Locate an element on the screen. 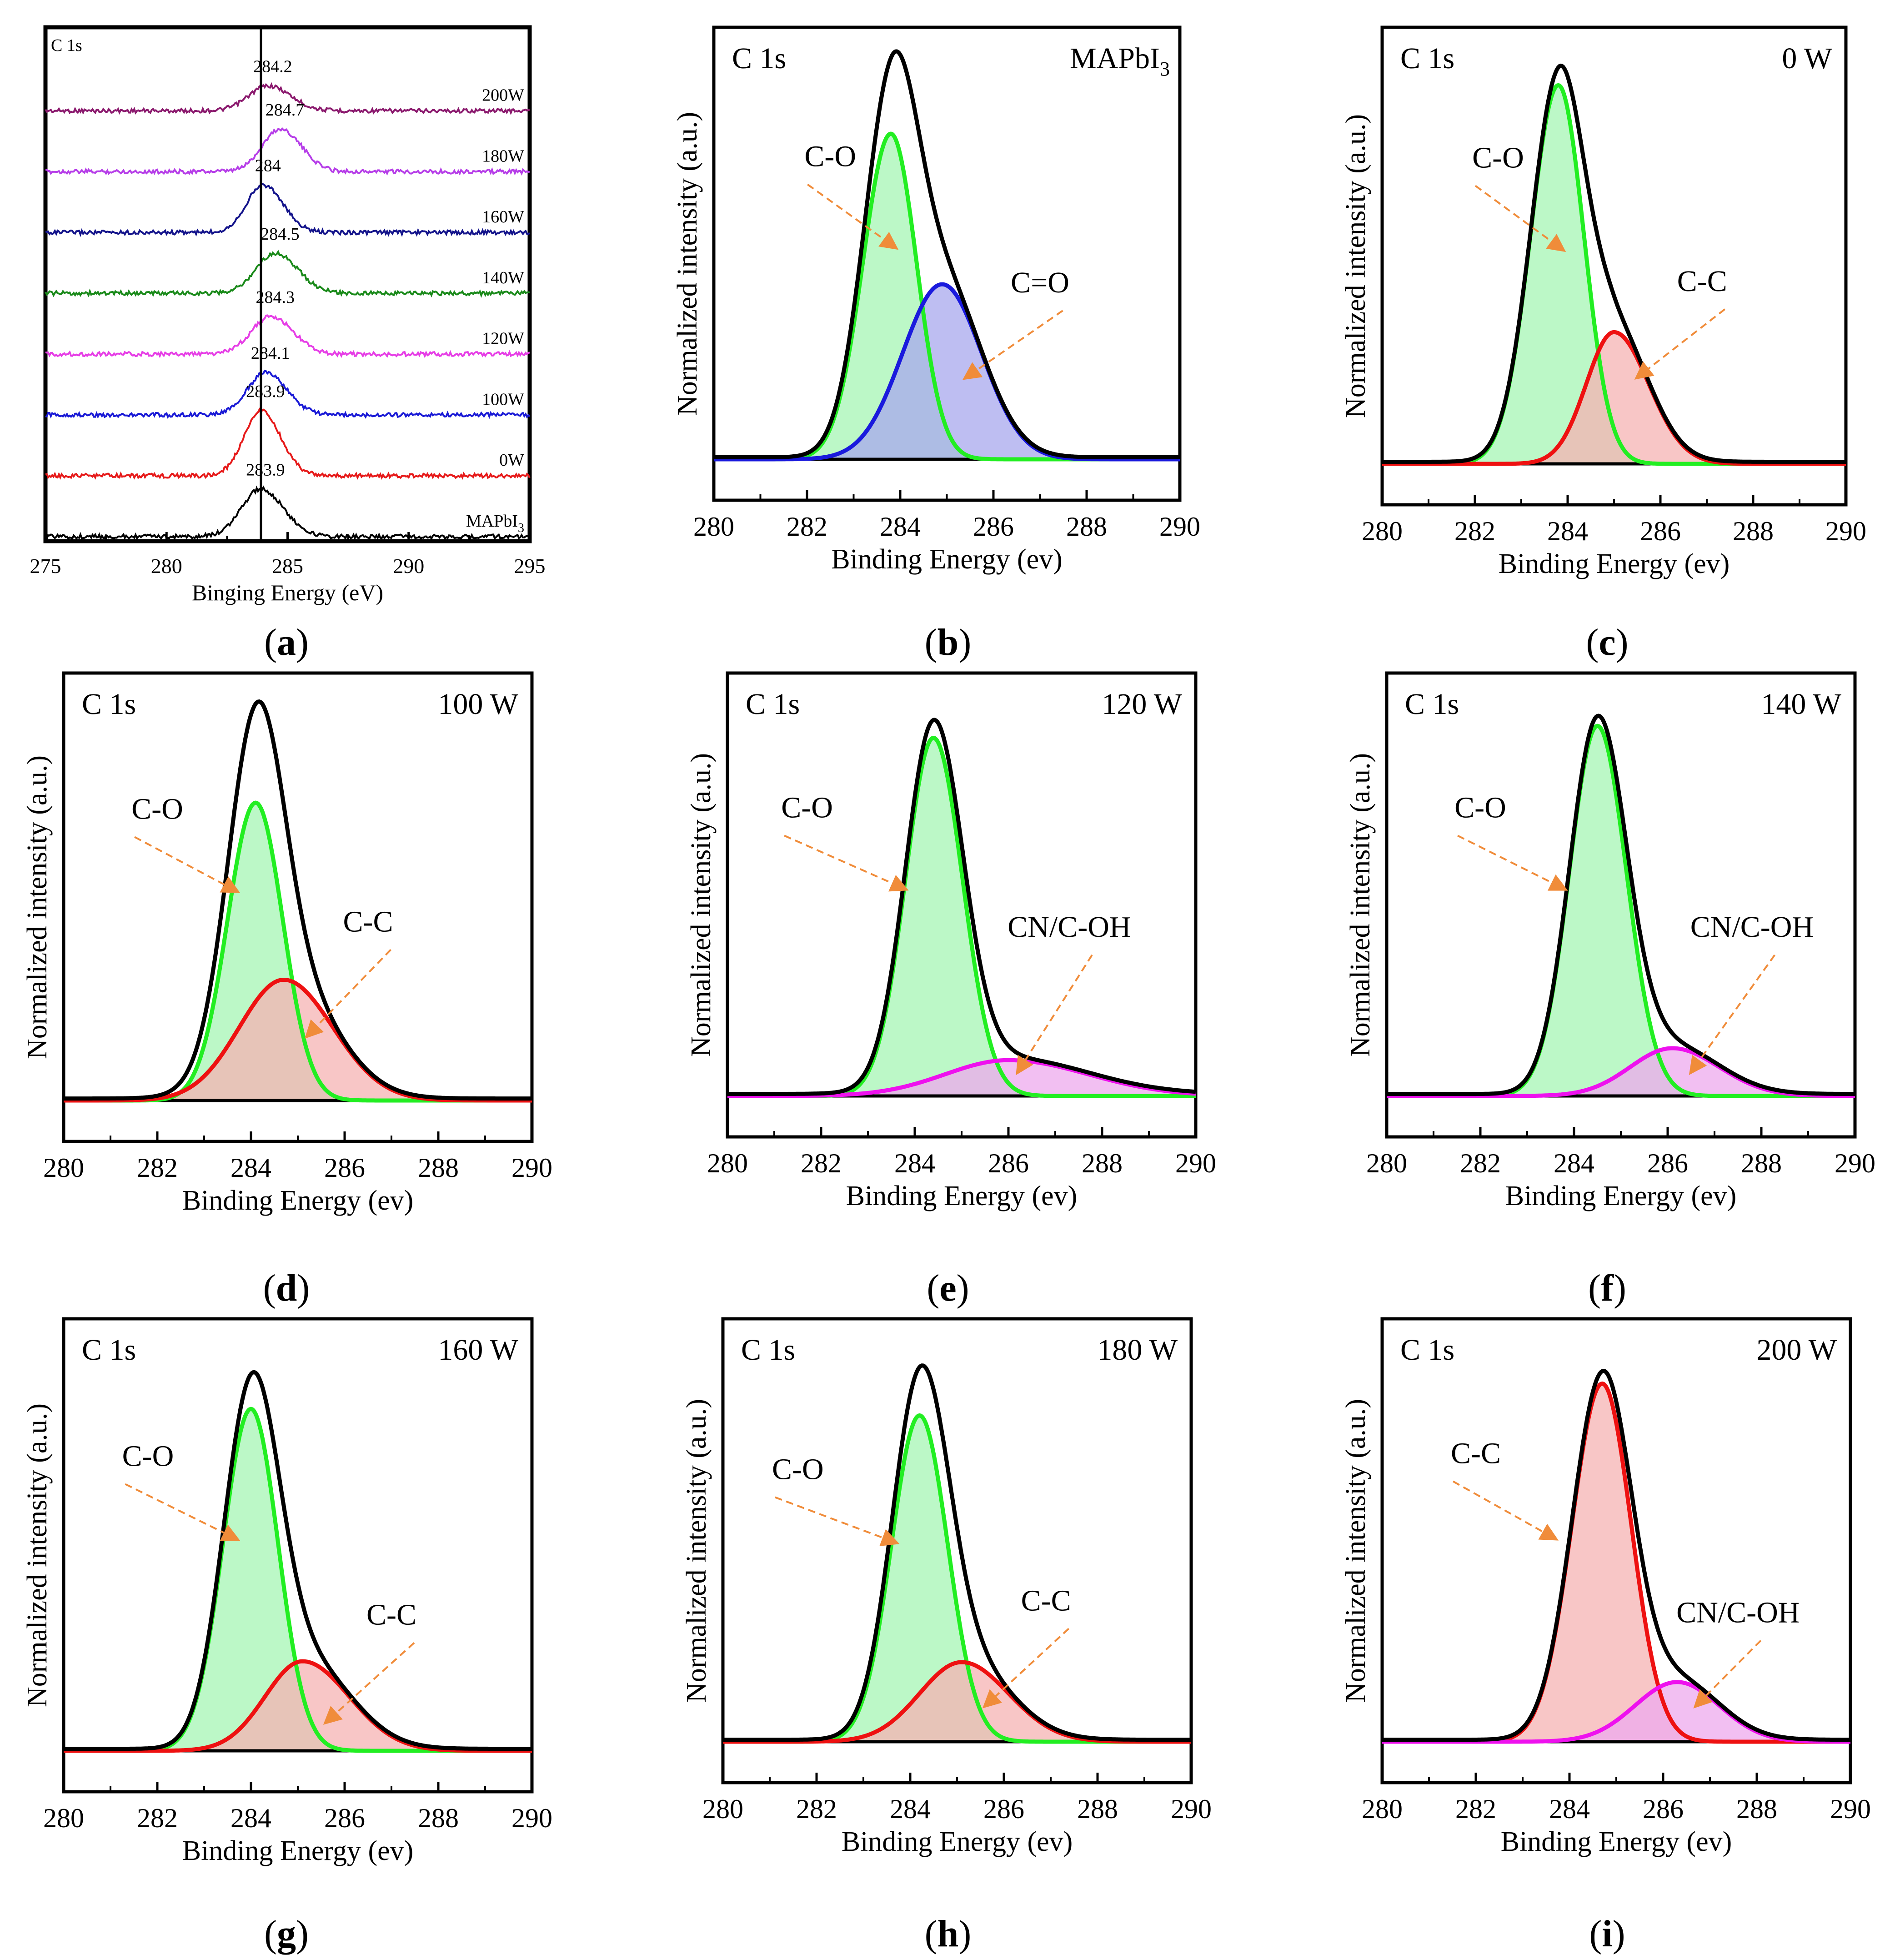 The height and width of the screenshot is (1960, 1900). component-fill-cdo is located at coordinates (947, 371).